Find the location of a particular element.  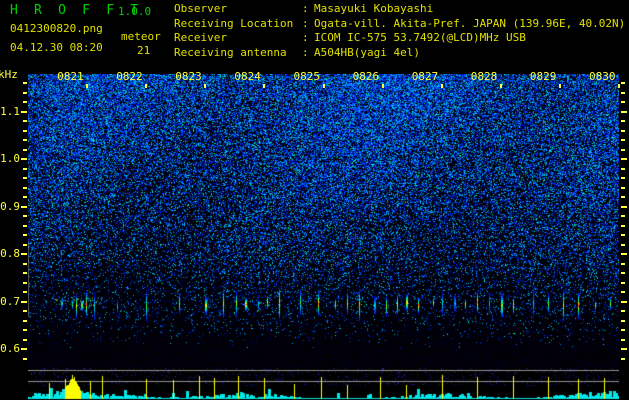

y-axis-label: 1.1 is located at coordinates (10, 111).